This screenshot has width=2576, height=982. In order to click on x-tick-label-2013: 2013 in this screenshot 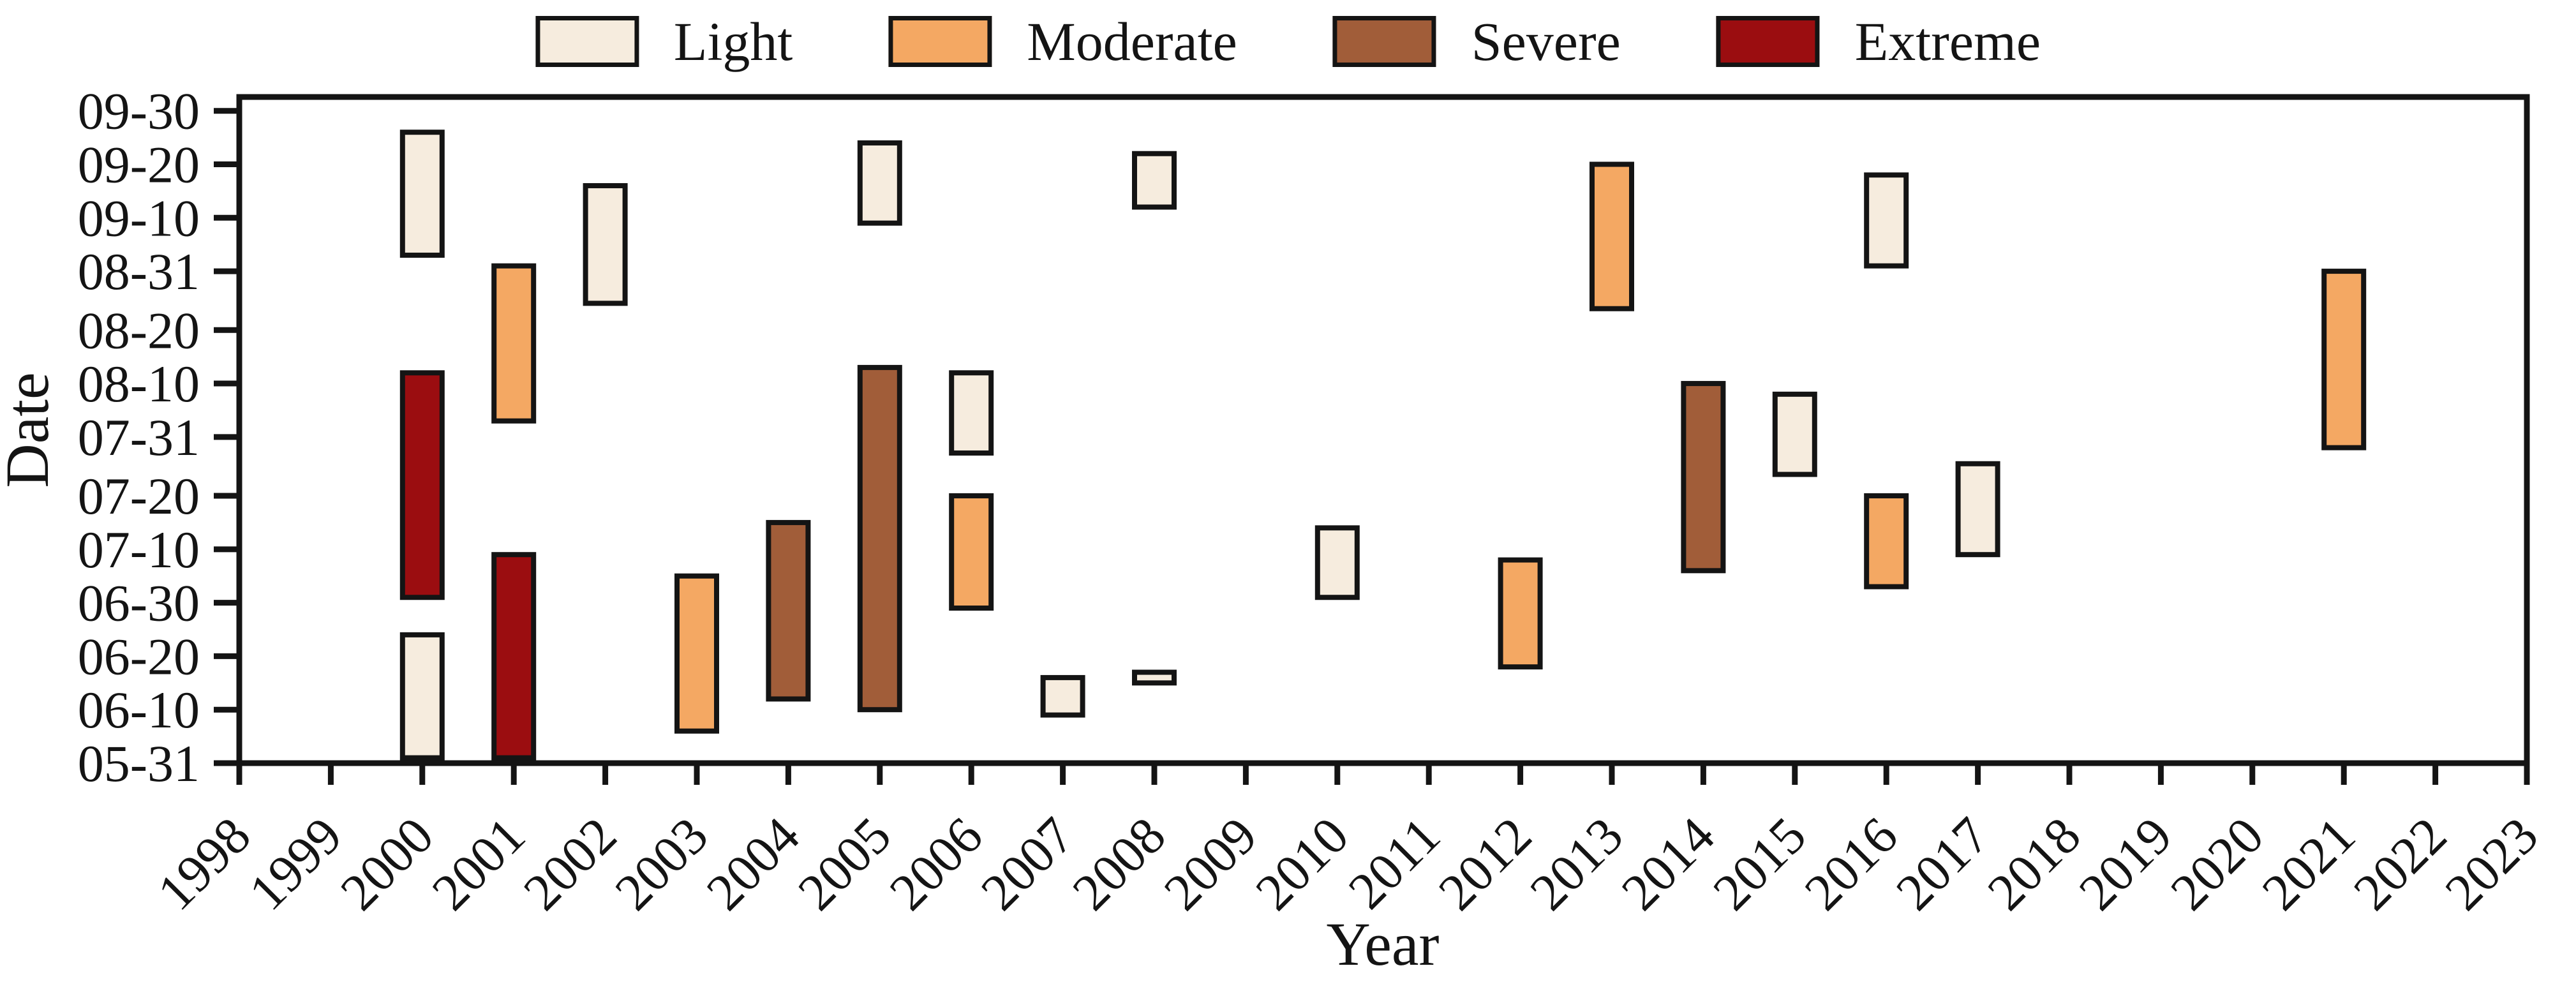, I will do `click(1576, 863)`.